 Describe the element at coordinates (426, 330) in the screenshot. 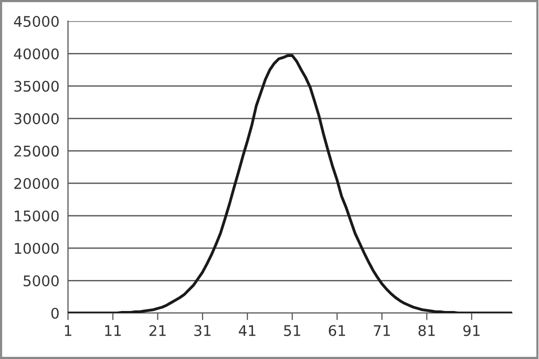

I see `x-tick-label: 81` at that location.